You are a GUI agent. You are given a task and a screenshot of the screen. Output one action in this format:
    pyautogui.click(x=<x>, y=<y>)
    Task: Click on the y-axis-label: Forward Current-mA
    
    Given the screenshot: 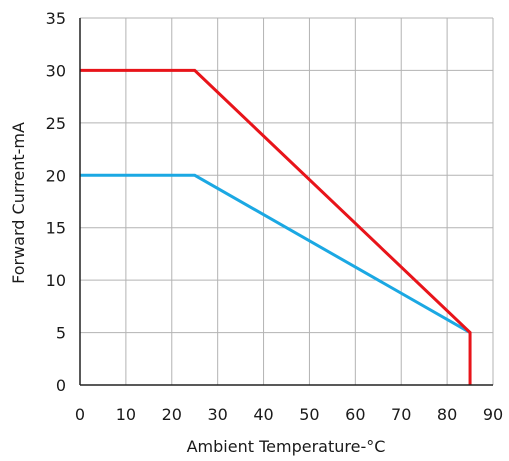 What is the action you would take?
    pyautogui.click(x=18, y=203)
    